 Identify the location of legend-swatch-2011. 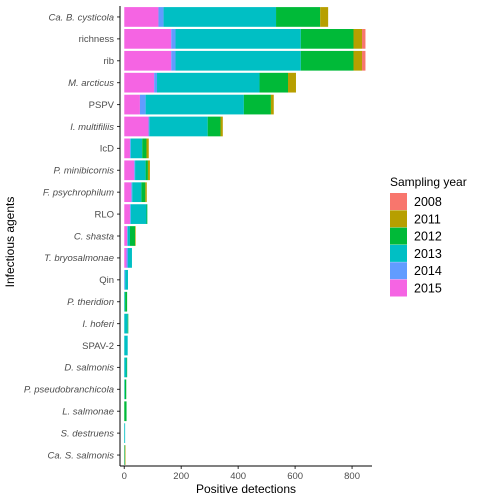
(398, 219).